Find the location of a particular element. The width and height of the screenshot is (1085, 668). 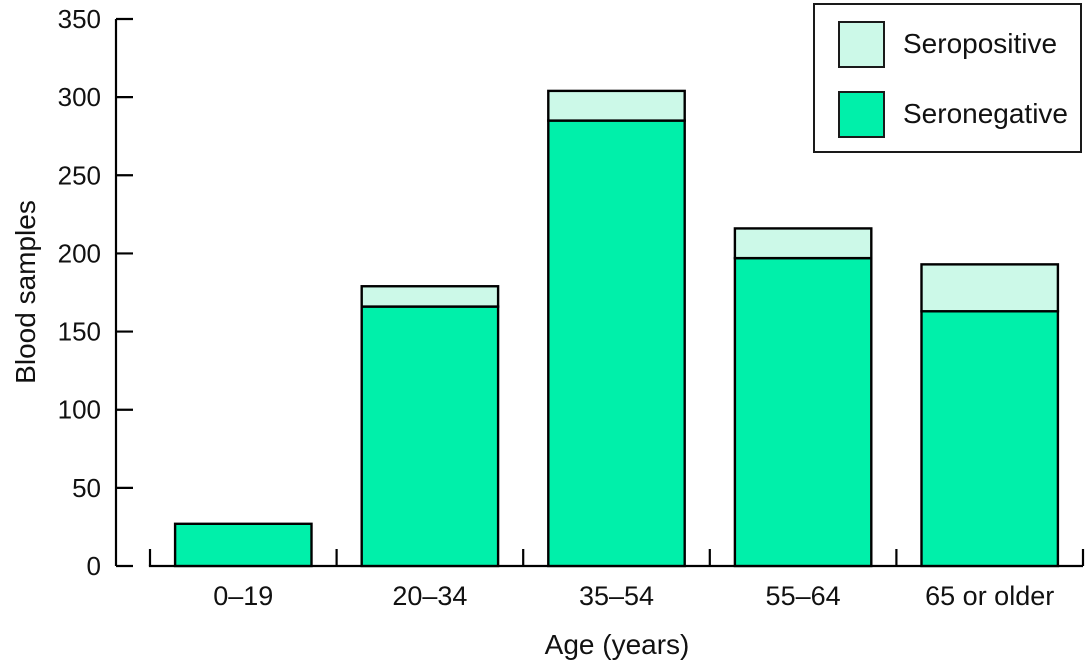

legend-swatch-seronegative is located at coordinates (861, 114).